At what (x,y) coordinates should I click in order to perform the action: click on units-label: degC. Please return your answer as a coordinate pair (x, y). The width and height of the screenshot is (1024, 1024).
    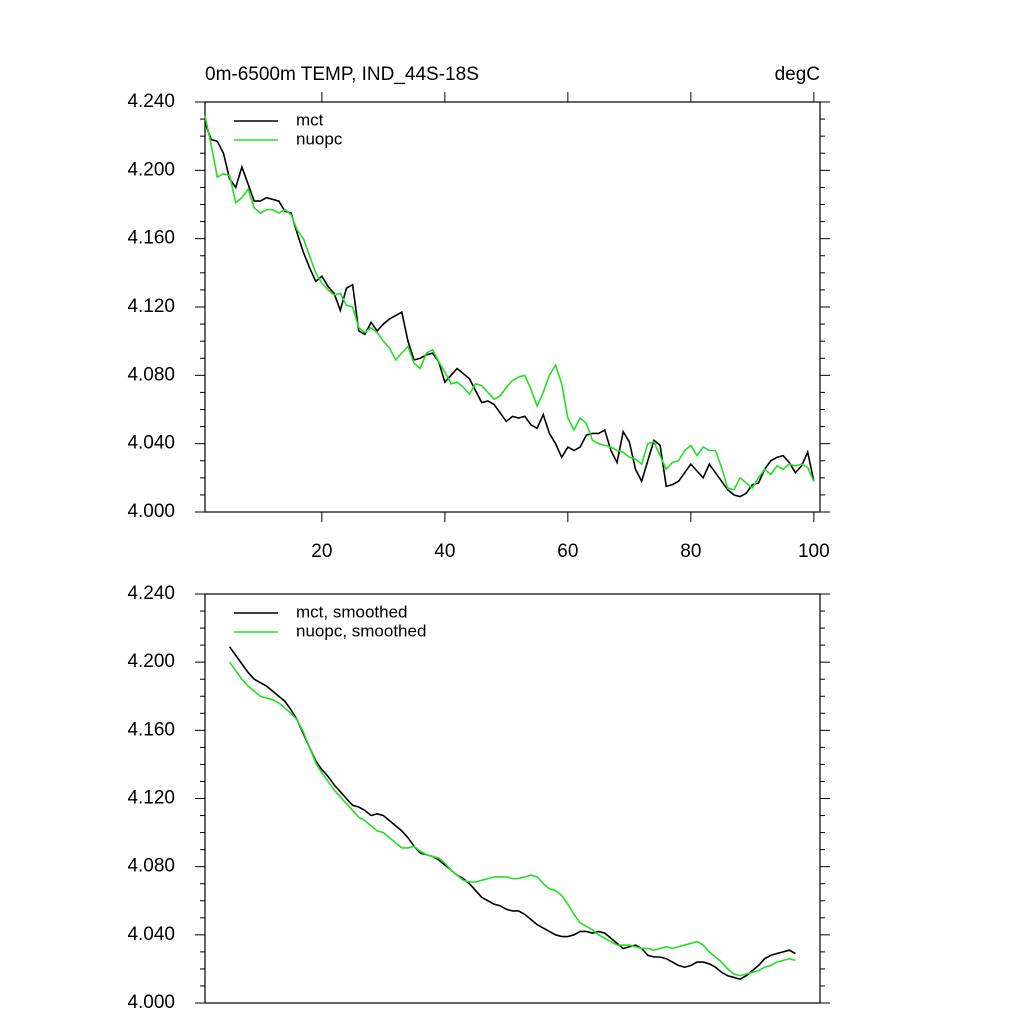
    Looking at the image, I should click on (797, 74).